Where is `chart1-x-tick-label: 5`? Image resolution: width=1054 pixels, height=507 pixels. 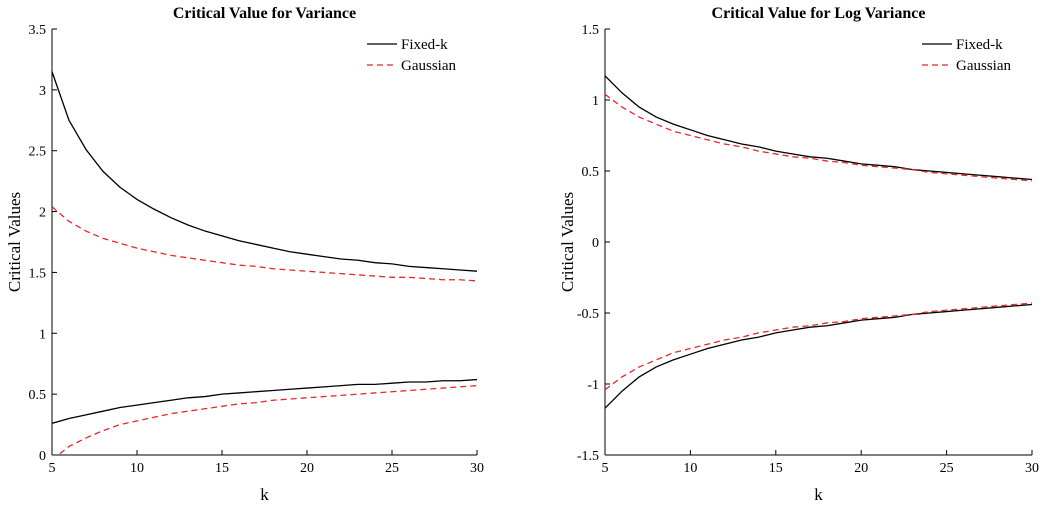
chart1-x-tick-label: 5 is located at coordinates (52, 468).